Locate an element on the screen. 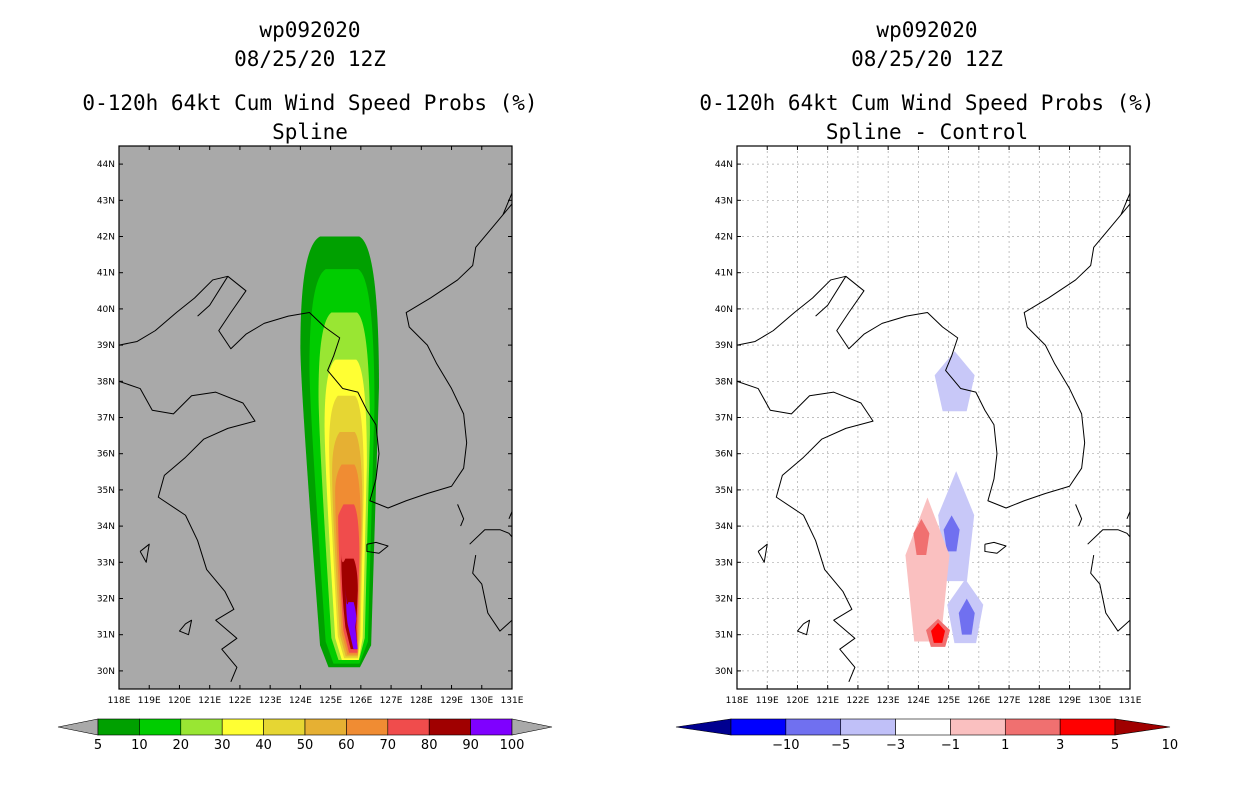  x-tick-label: 131E is located at coordinates (1130, 701).